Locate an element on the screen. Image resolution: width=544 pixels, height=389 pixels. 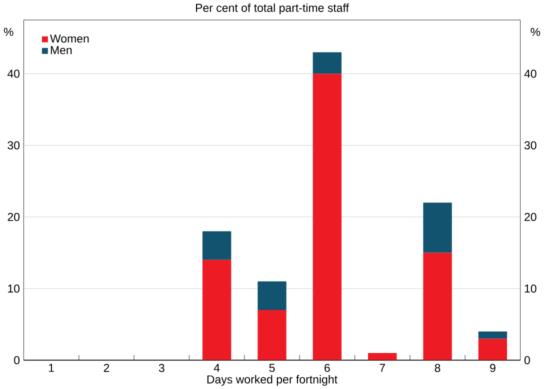
legend-label: Men is located at coordinates (61, 50).